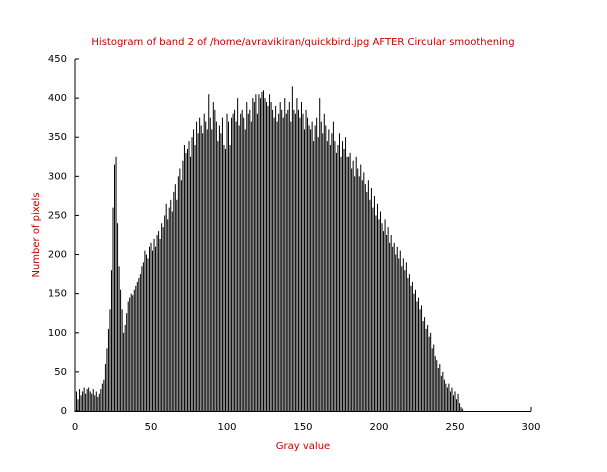 Image resolution: width=607 pixels, height=472 pixels. I want to click on x-axis-label: Gray value, so click(303, 446).